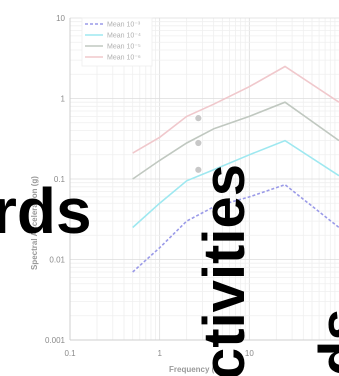  Describe the element at coordinates (57, 260) in the screenshot. I see `y-tick-label: 0.01` at that location.